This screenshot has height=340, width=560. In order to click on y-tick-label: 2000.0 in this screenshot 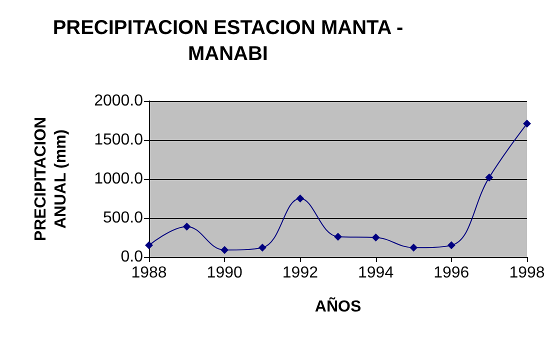, I will do `click(119, 101)`.